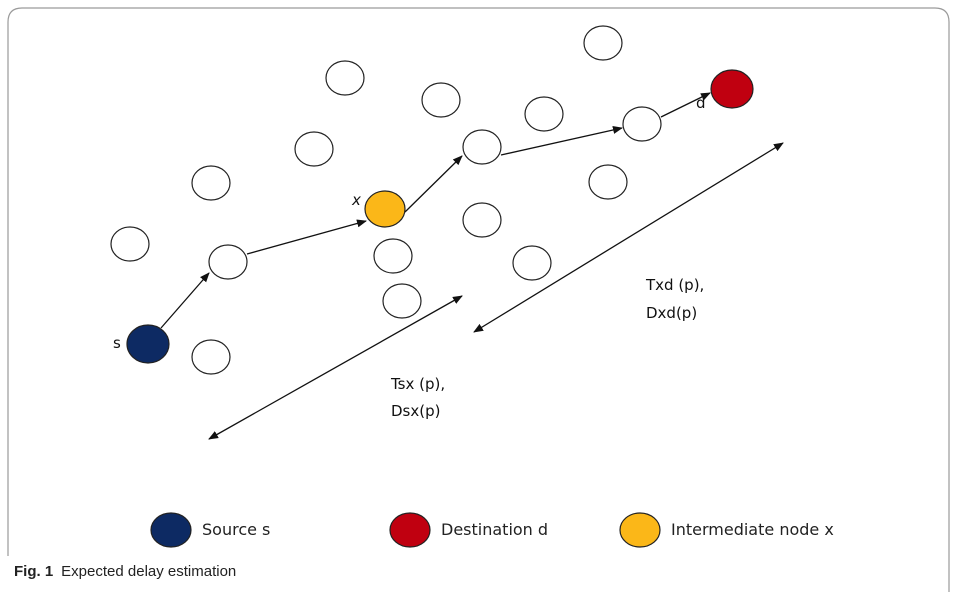  I want to click on delay-arrow-sx, so click(335, 367).